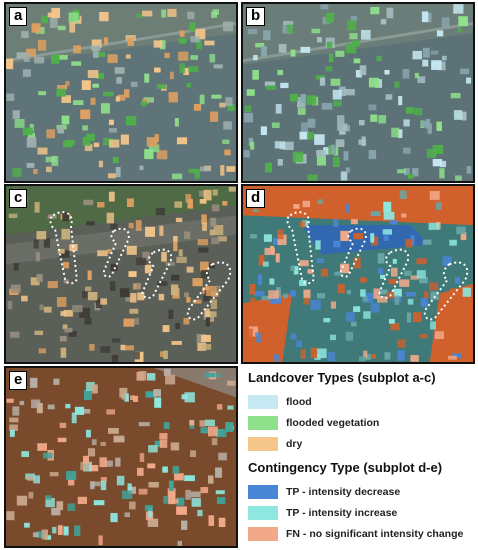 The image size is (478, 550). Describe the element at coordinates (18, 198) in the screenshot. I see `panel-label-c: c` at that location.